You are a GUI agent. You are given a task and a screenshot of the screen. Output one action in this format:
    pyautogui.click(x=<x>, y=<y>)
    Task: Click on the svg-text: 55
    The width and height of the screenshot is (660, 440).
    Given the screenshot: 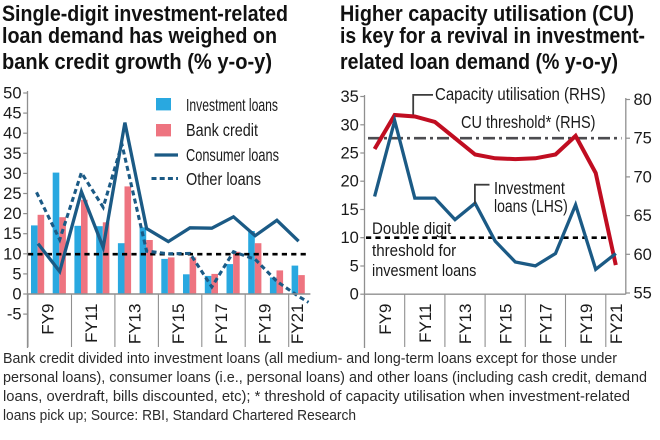 What is the action you would take?
    pyautogui.click(x=643, y=294)
    